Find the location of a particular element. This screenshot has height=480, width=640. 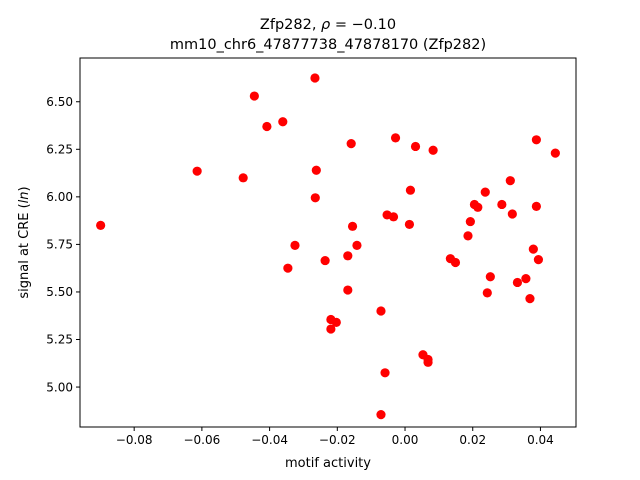

y-tick-label: 6.25 is located at coordinates (59, 149).